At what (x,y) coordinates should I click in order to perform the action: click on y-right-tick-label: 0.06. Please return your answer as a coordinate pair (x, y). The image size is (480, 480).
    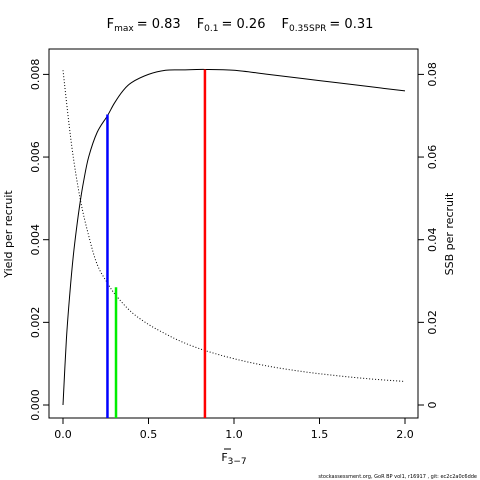
    Looking at the image, I should click on (432, 157).